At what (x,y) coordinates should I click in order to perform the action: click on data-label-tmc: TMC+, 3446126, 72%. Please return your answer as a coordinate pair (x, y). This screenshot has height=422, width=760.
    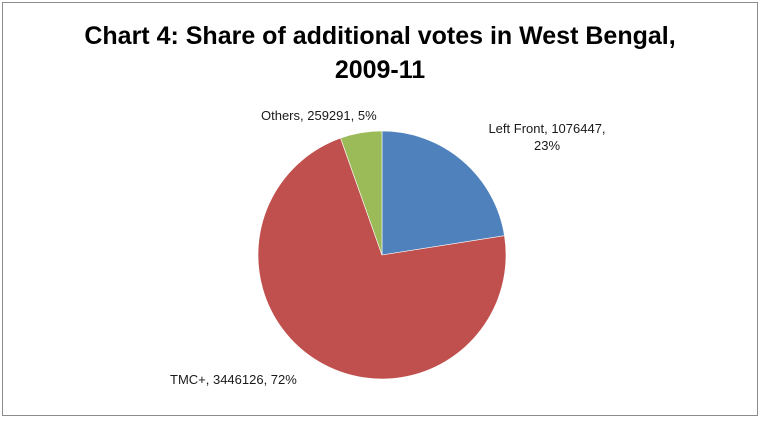
    Looking at the image, I should click on (233, 379).